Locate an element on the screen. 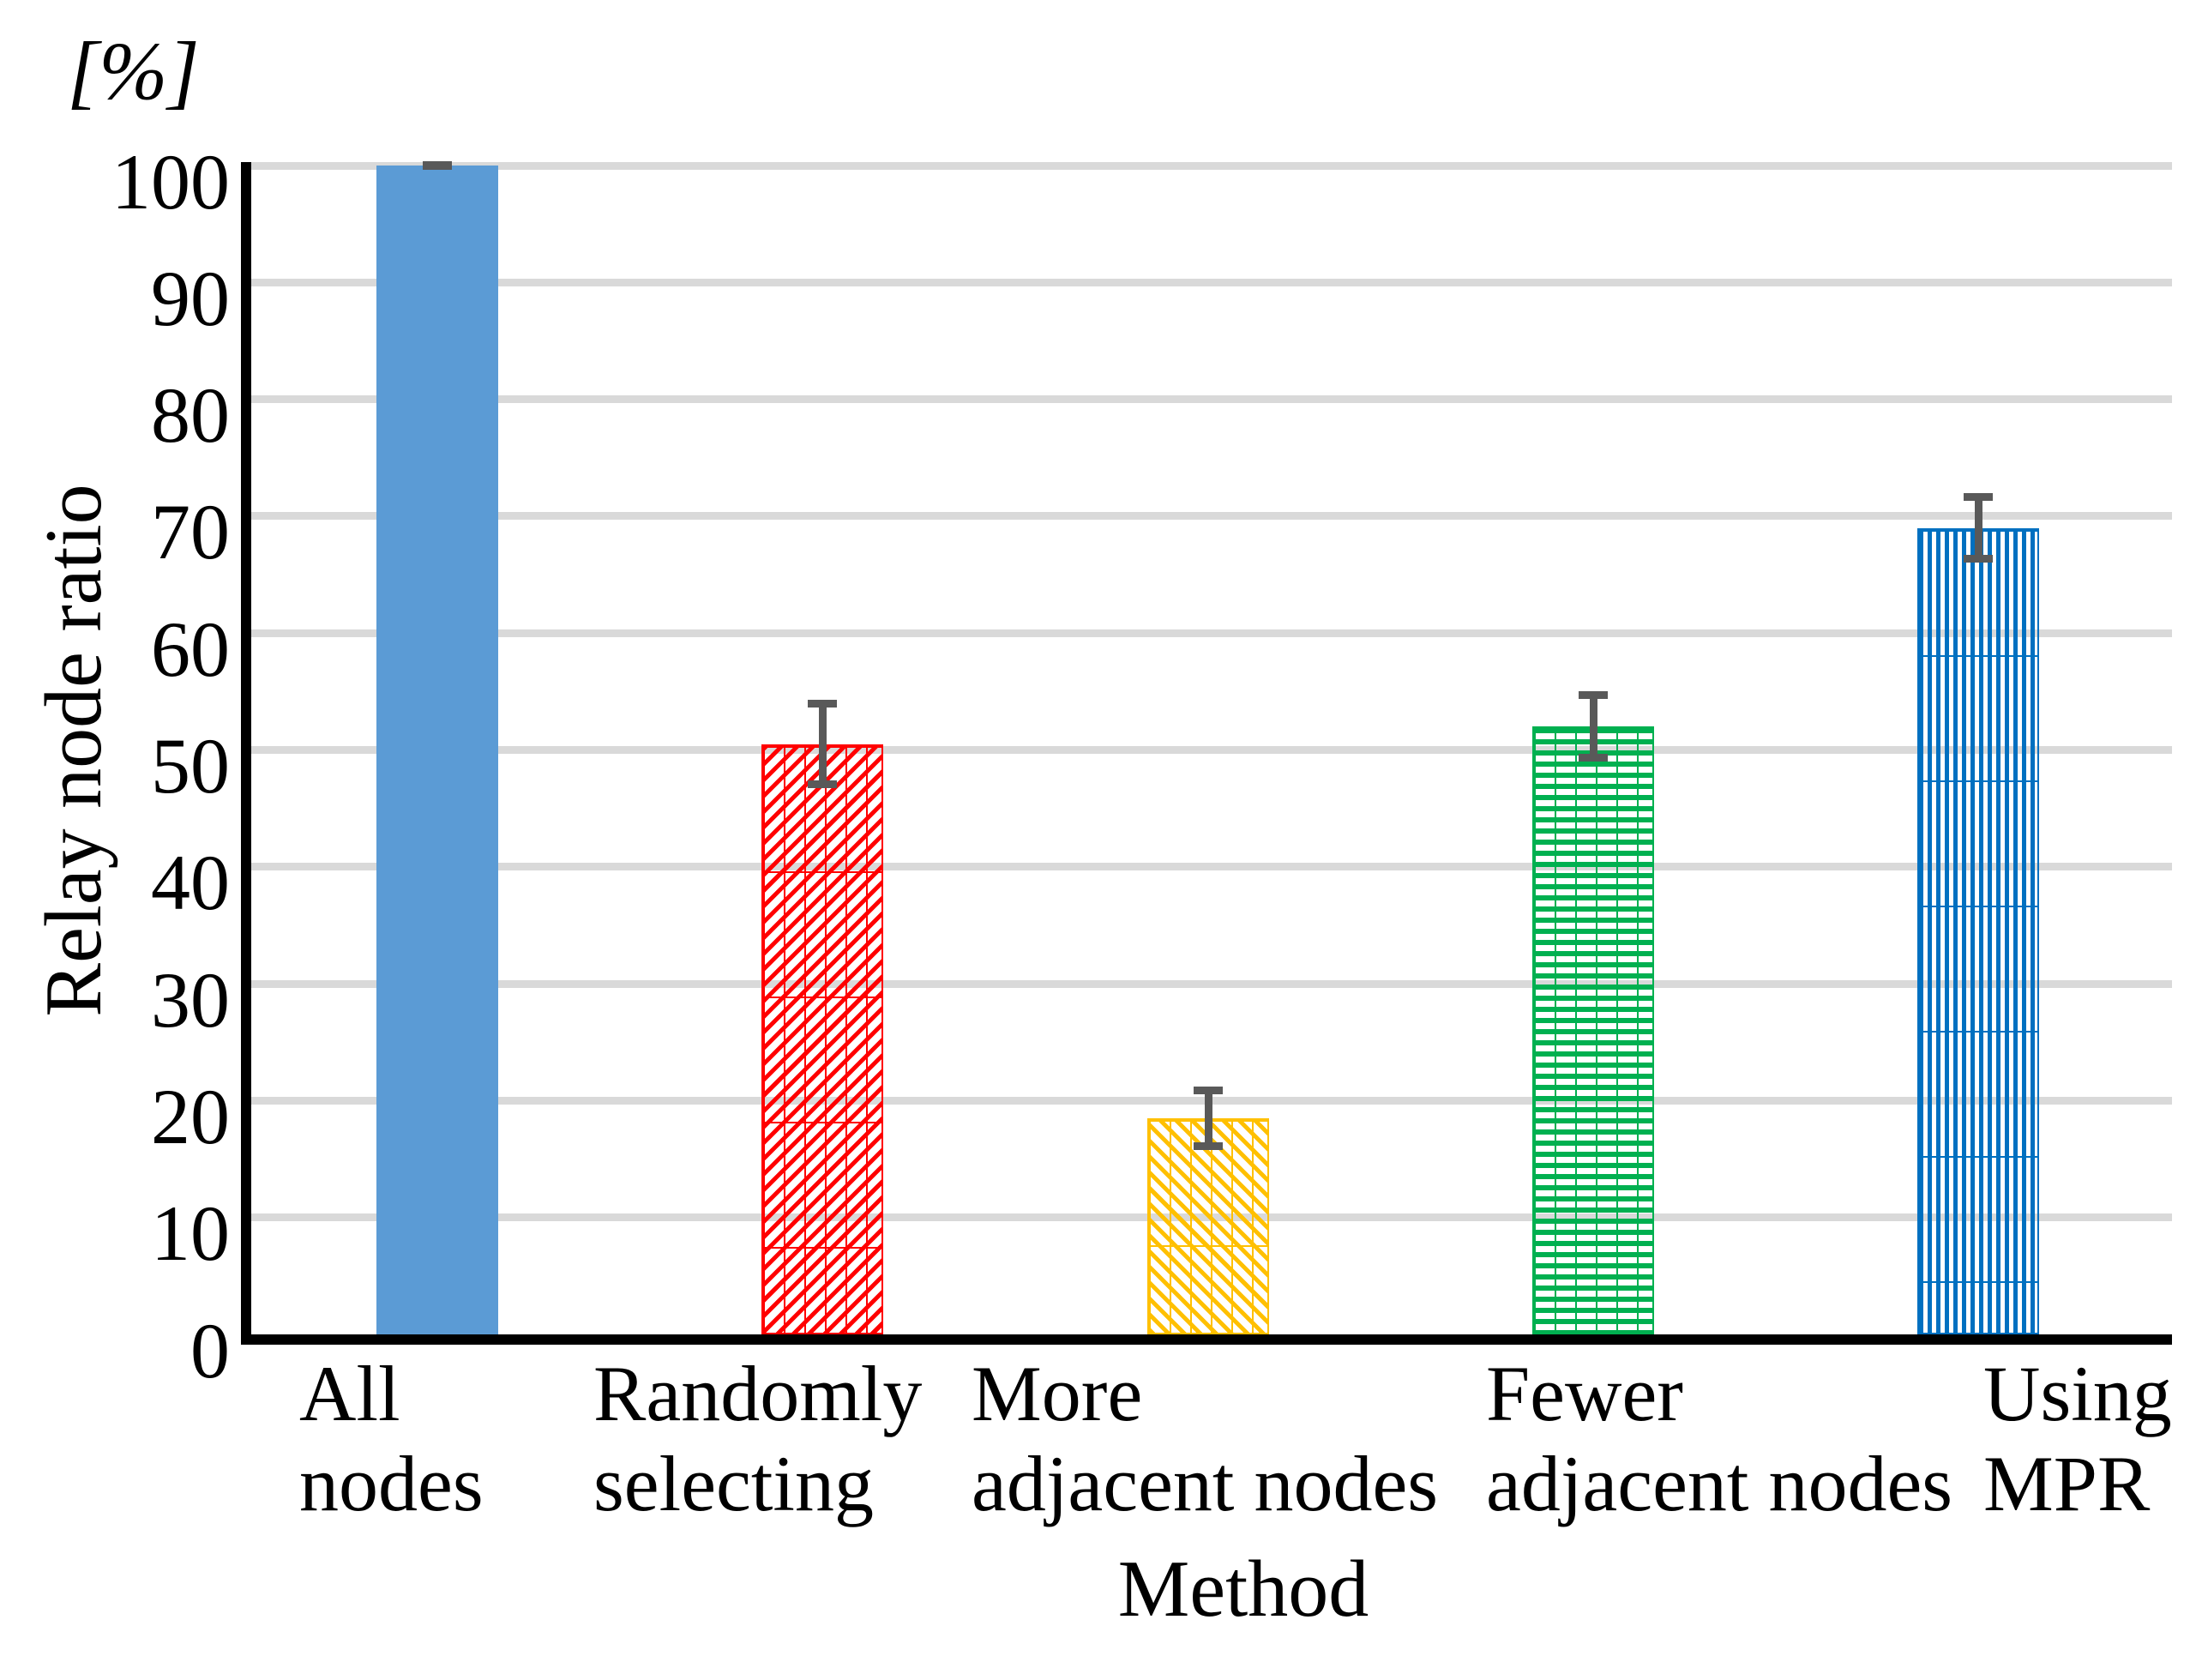  error-bar-fewer-adjacent-nodes is located at coordinates (1593, 726).